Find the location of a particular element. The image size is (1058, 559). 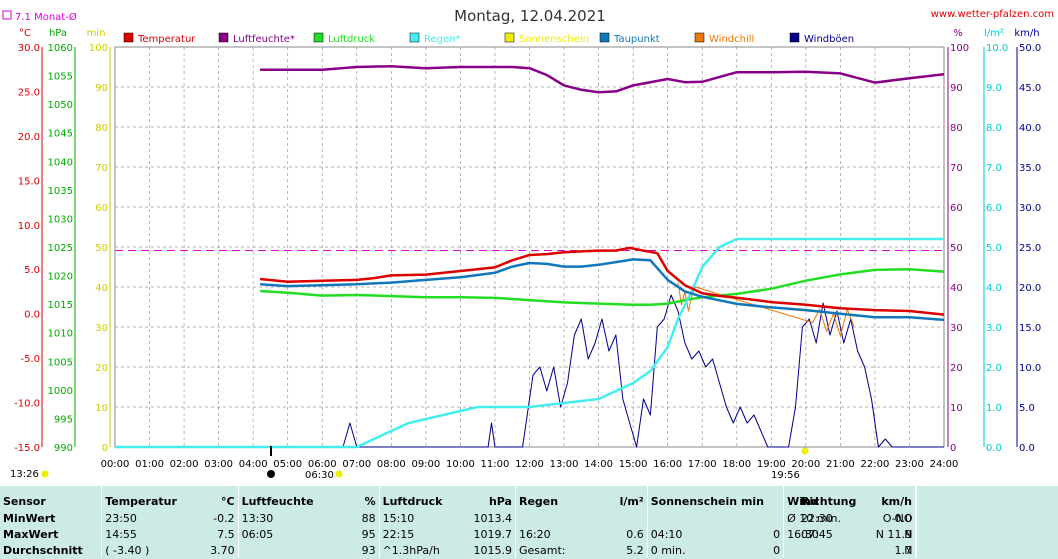

cell-press-time: 15:10 is located at coordinates (398, 518).